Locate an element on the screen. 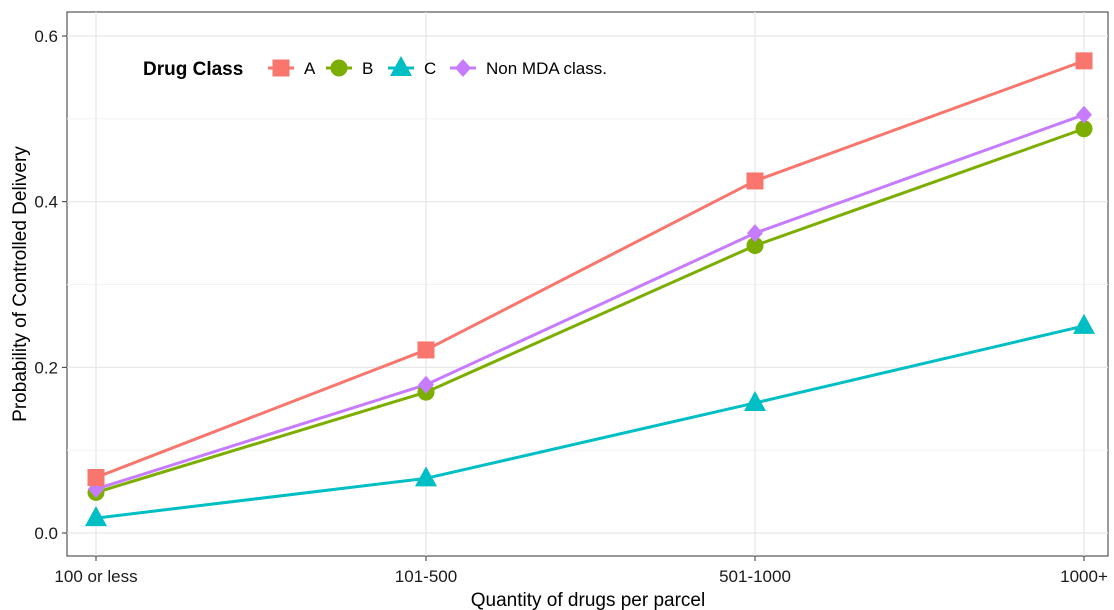 This screenshot has width=1114, height=610. x-tick-label: 100 or less is located at coordinates (95, 576).